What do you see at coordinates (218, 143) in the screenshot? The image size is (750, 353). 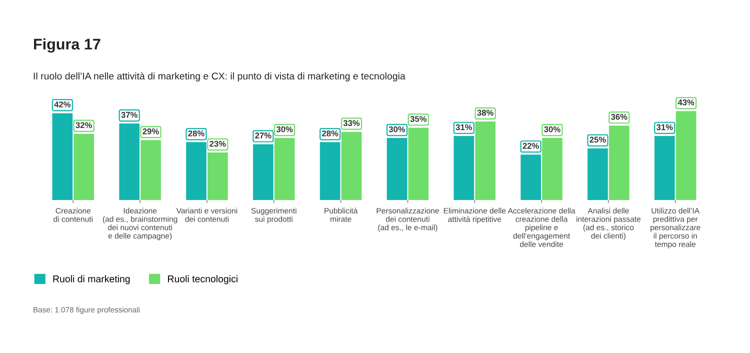 I see `data-label: 23%` at bounding box center [218, 143].